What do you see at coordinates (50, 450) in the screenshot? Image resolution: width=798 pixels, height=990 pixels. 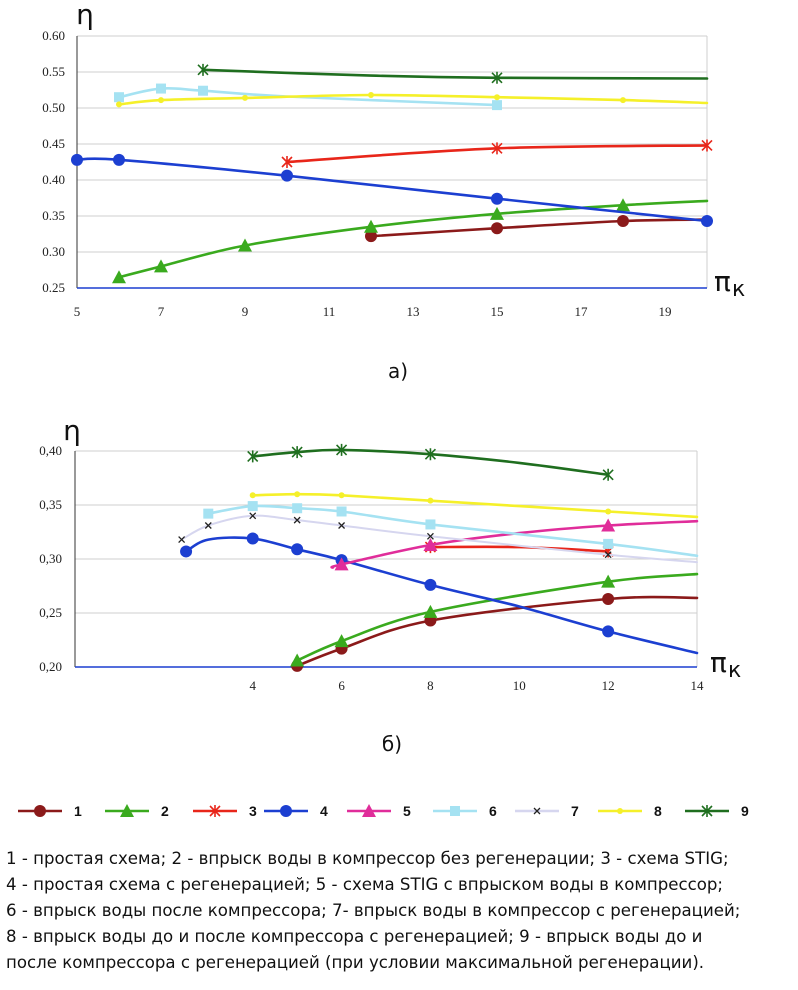 I see `y-tick-label: 0,40` at bounding box center [50, 450].